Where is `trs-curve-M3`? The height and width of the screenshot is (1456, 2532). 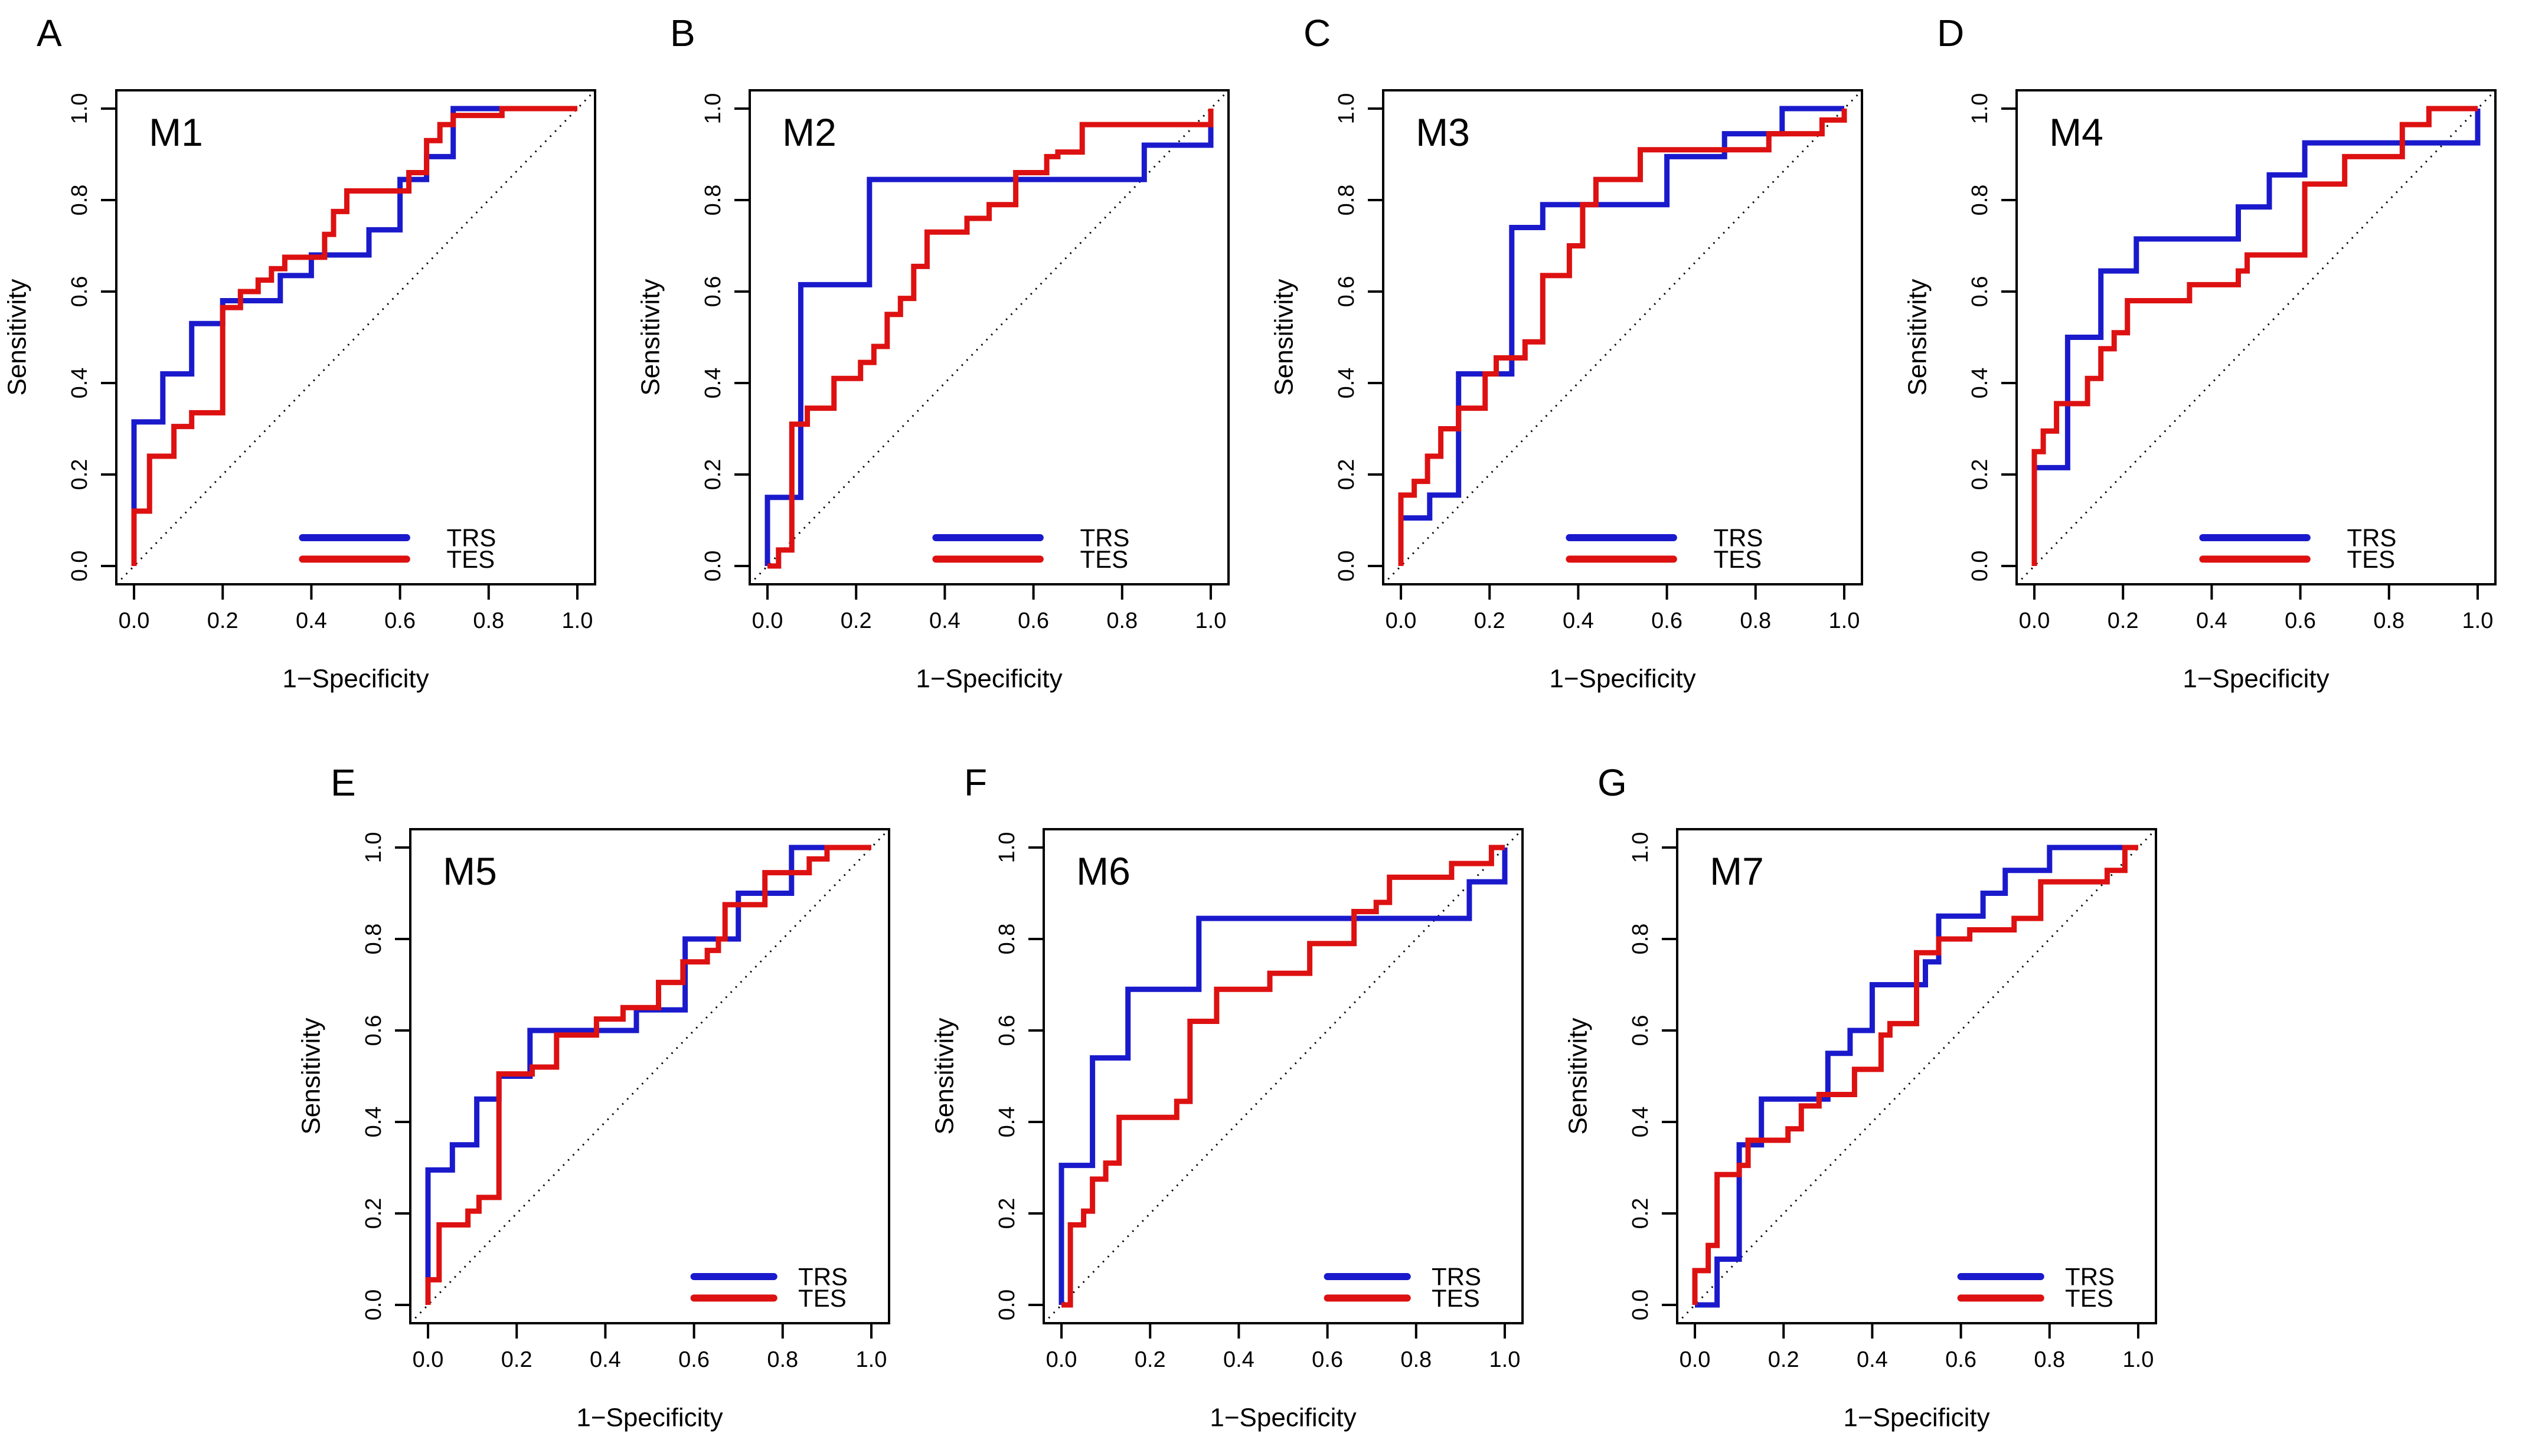 trs-curve-M3 is located at coordinates (1621, 336).